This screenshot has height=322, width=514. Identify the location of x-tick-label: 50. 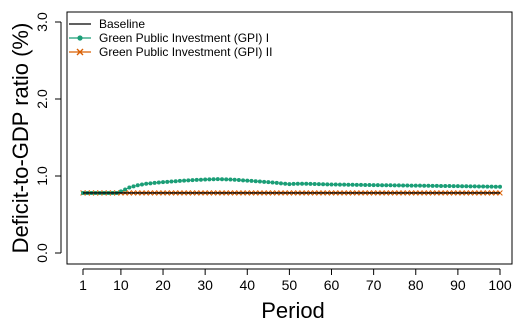
(290, 285).